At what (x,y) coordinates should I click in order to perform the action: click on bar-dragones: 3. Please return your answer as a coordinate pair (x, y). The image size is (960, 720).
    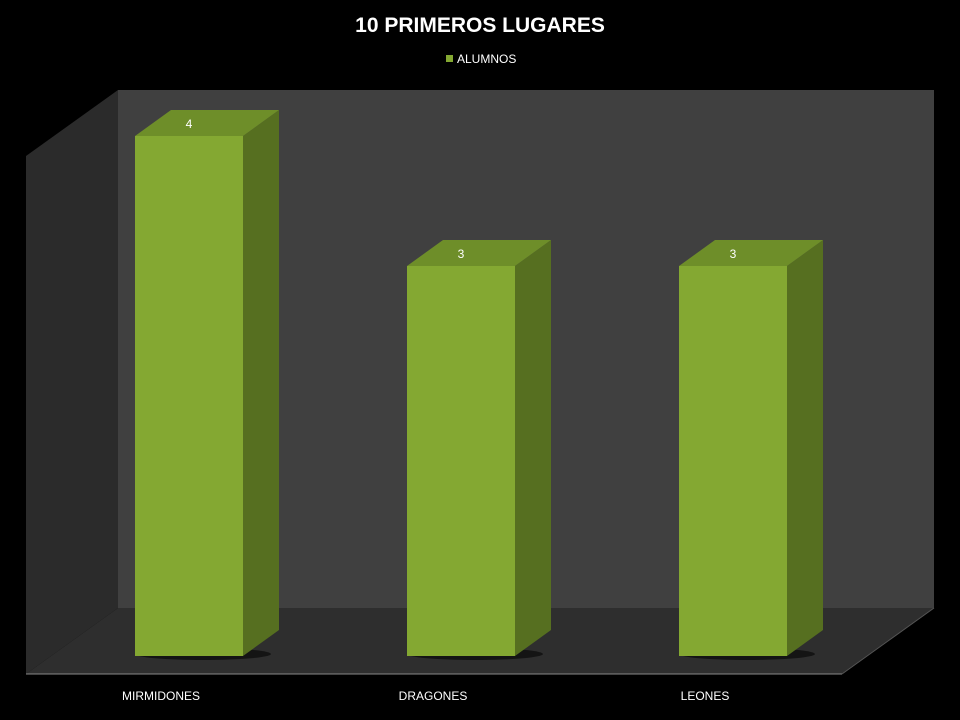
    Looking at the image, I should click on (479, 450).